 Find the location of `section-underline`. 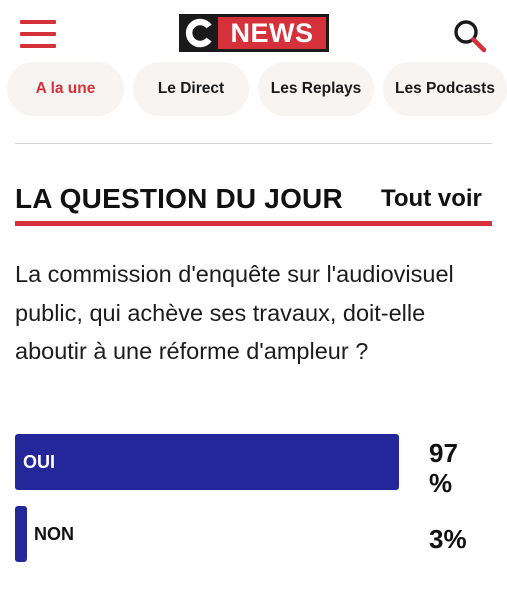

section-underline is located at coordinates (253, 223).